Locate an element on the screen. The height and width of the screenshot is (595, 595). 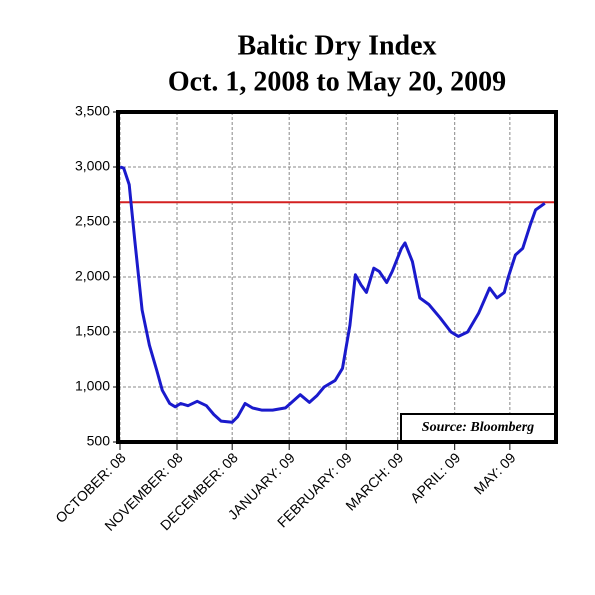
y-tick-label: 2,500 is located at coordinates (92, 221).